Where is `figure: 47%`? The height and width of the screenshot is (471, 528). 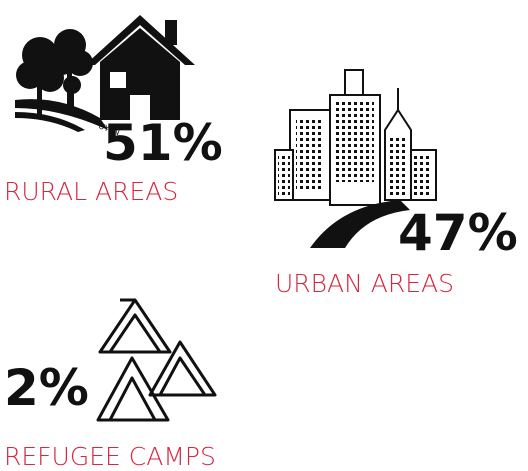 figure: 47% is located at coordinates (458, 233).